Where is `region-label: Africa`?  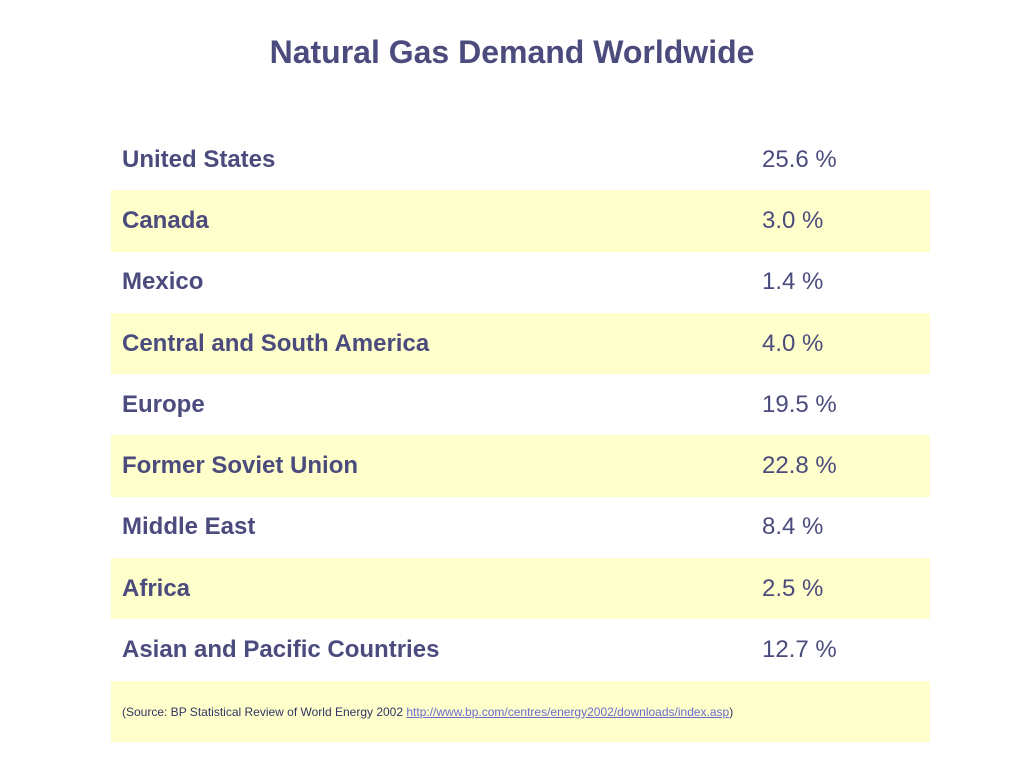 region-label: Africa is located at coordinates (156, 588).